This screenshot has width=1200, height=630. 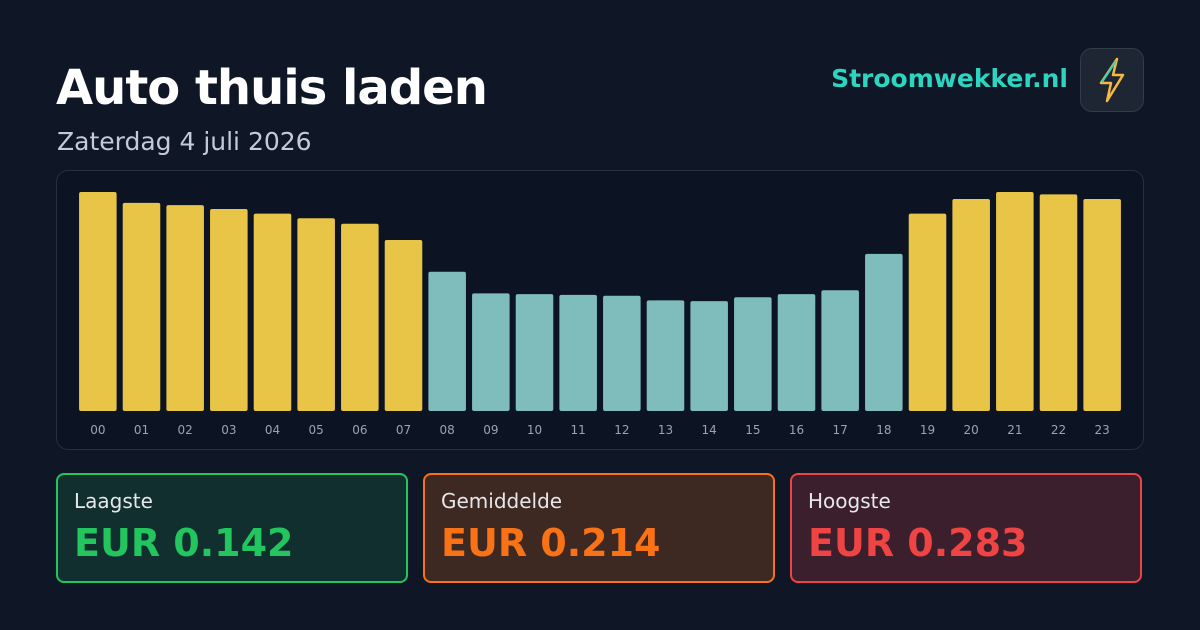 I want to click on logo, so click(x=1112, y=80).